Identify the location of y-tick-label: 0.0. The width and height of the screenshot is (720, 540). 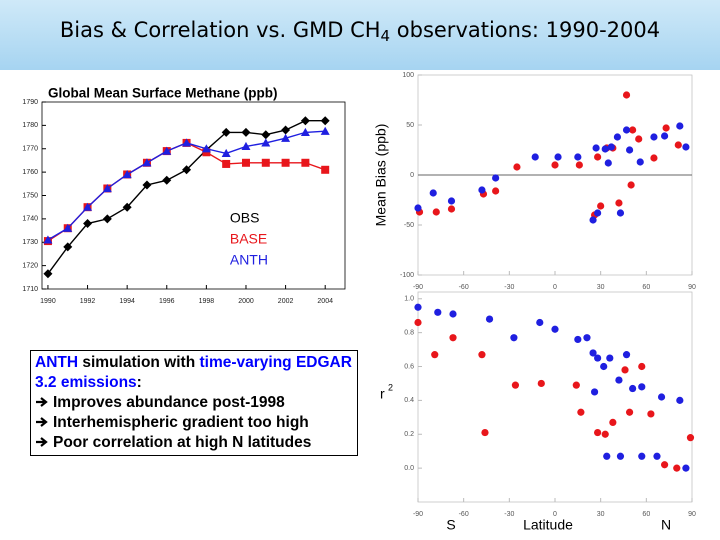
(409, 468).